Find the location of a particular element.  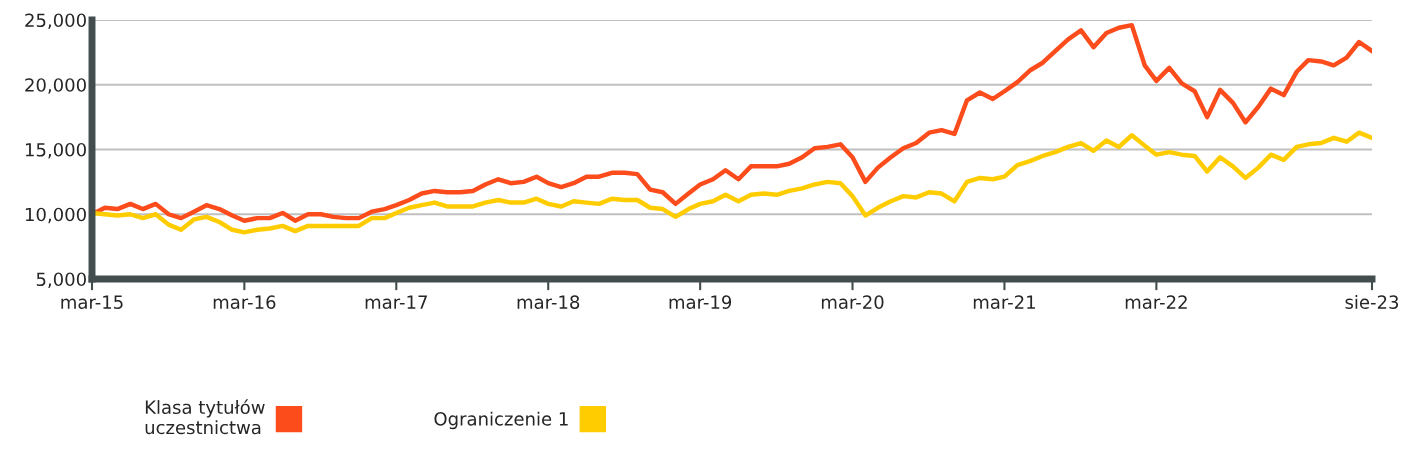

y-tick-label: 10,000 is located at coordinates (55, 215).